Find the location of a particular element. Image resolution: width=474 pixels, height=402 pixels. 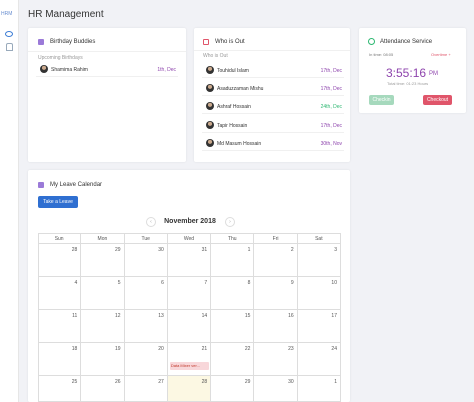

day-cell: 27 is located at coordinates (146, 389).